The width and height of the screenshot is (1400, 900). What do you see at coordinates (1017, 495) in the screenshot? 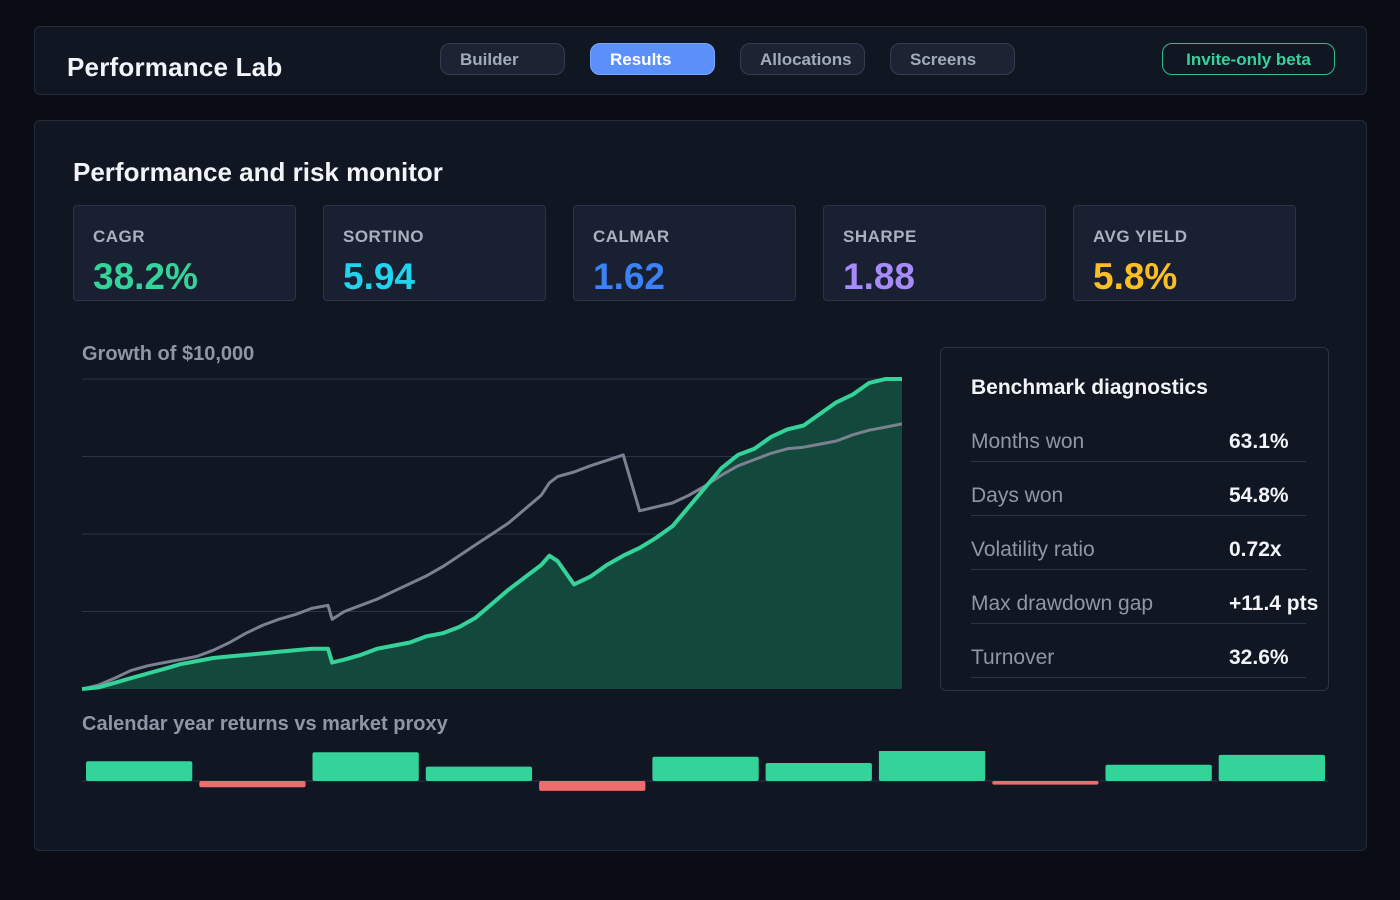
I see `benchmark-label: Days won` at bounding box center [1017, 495].